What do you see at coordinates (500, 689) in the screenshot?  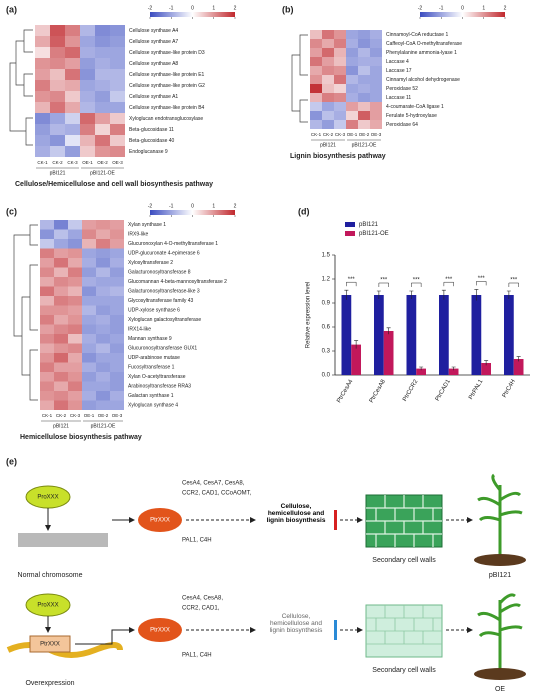 I see `plant-label: OE` at bounding box center [500, 689].